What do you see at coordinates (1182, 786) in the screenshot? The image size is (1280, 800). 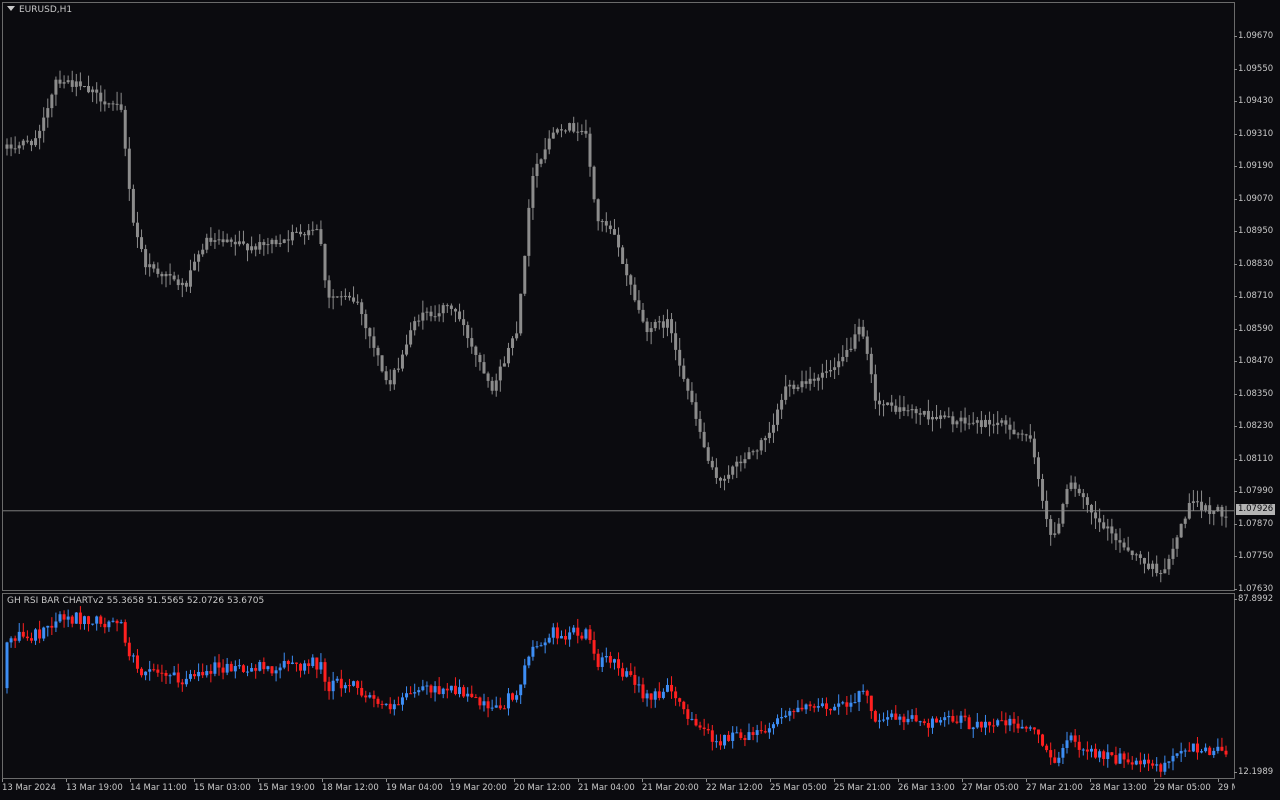 I see `time-tick-label: 29 Mar 05:00` at bounding box center [1182, 786].